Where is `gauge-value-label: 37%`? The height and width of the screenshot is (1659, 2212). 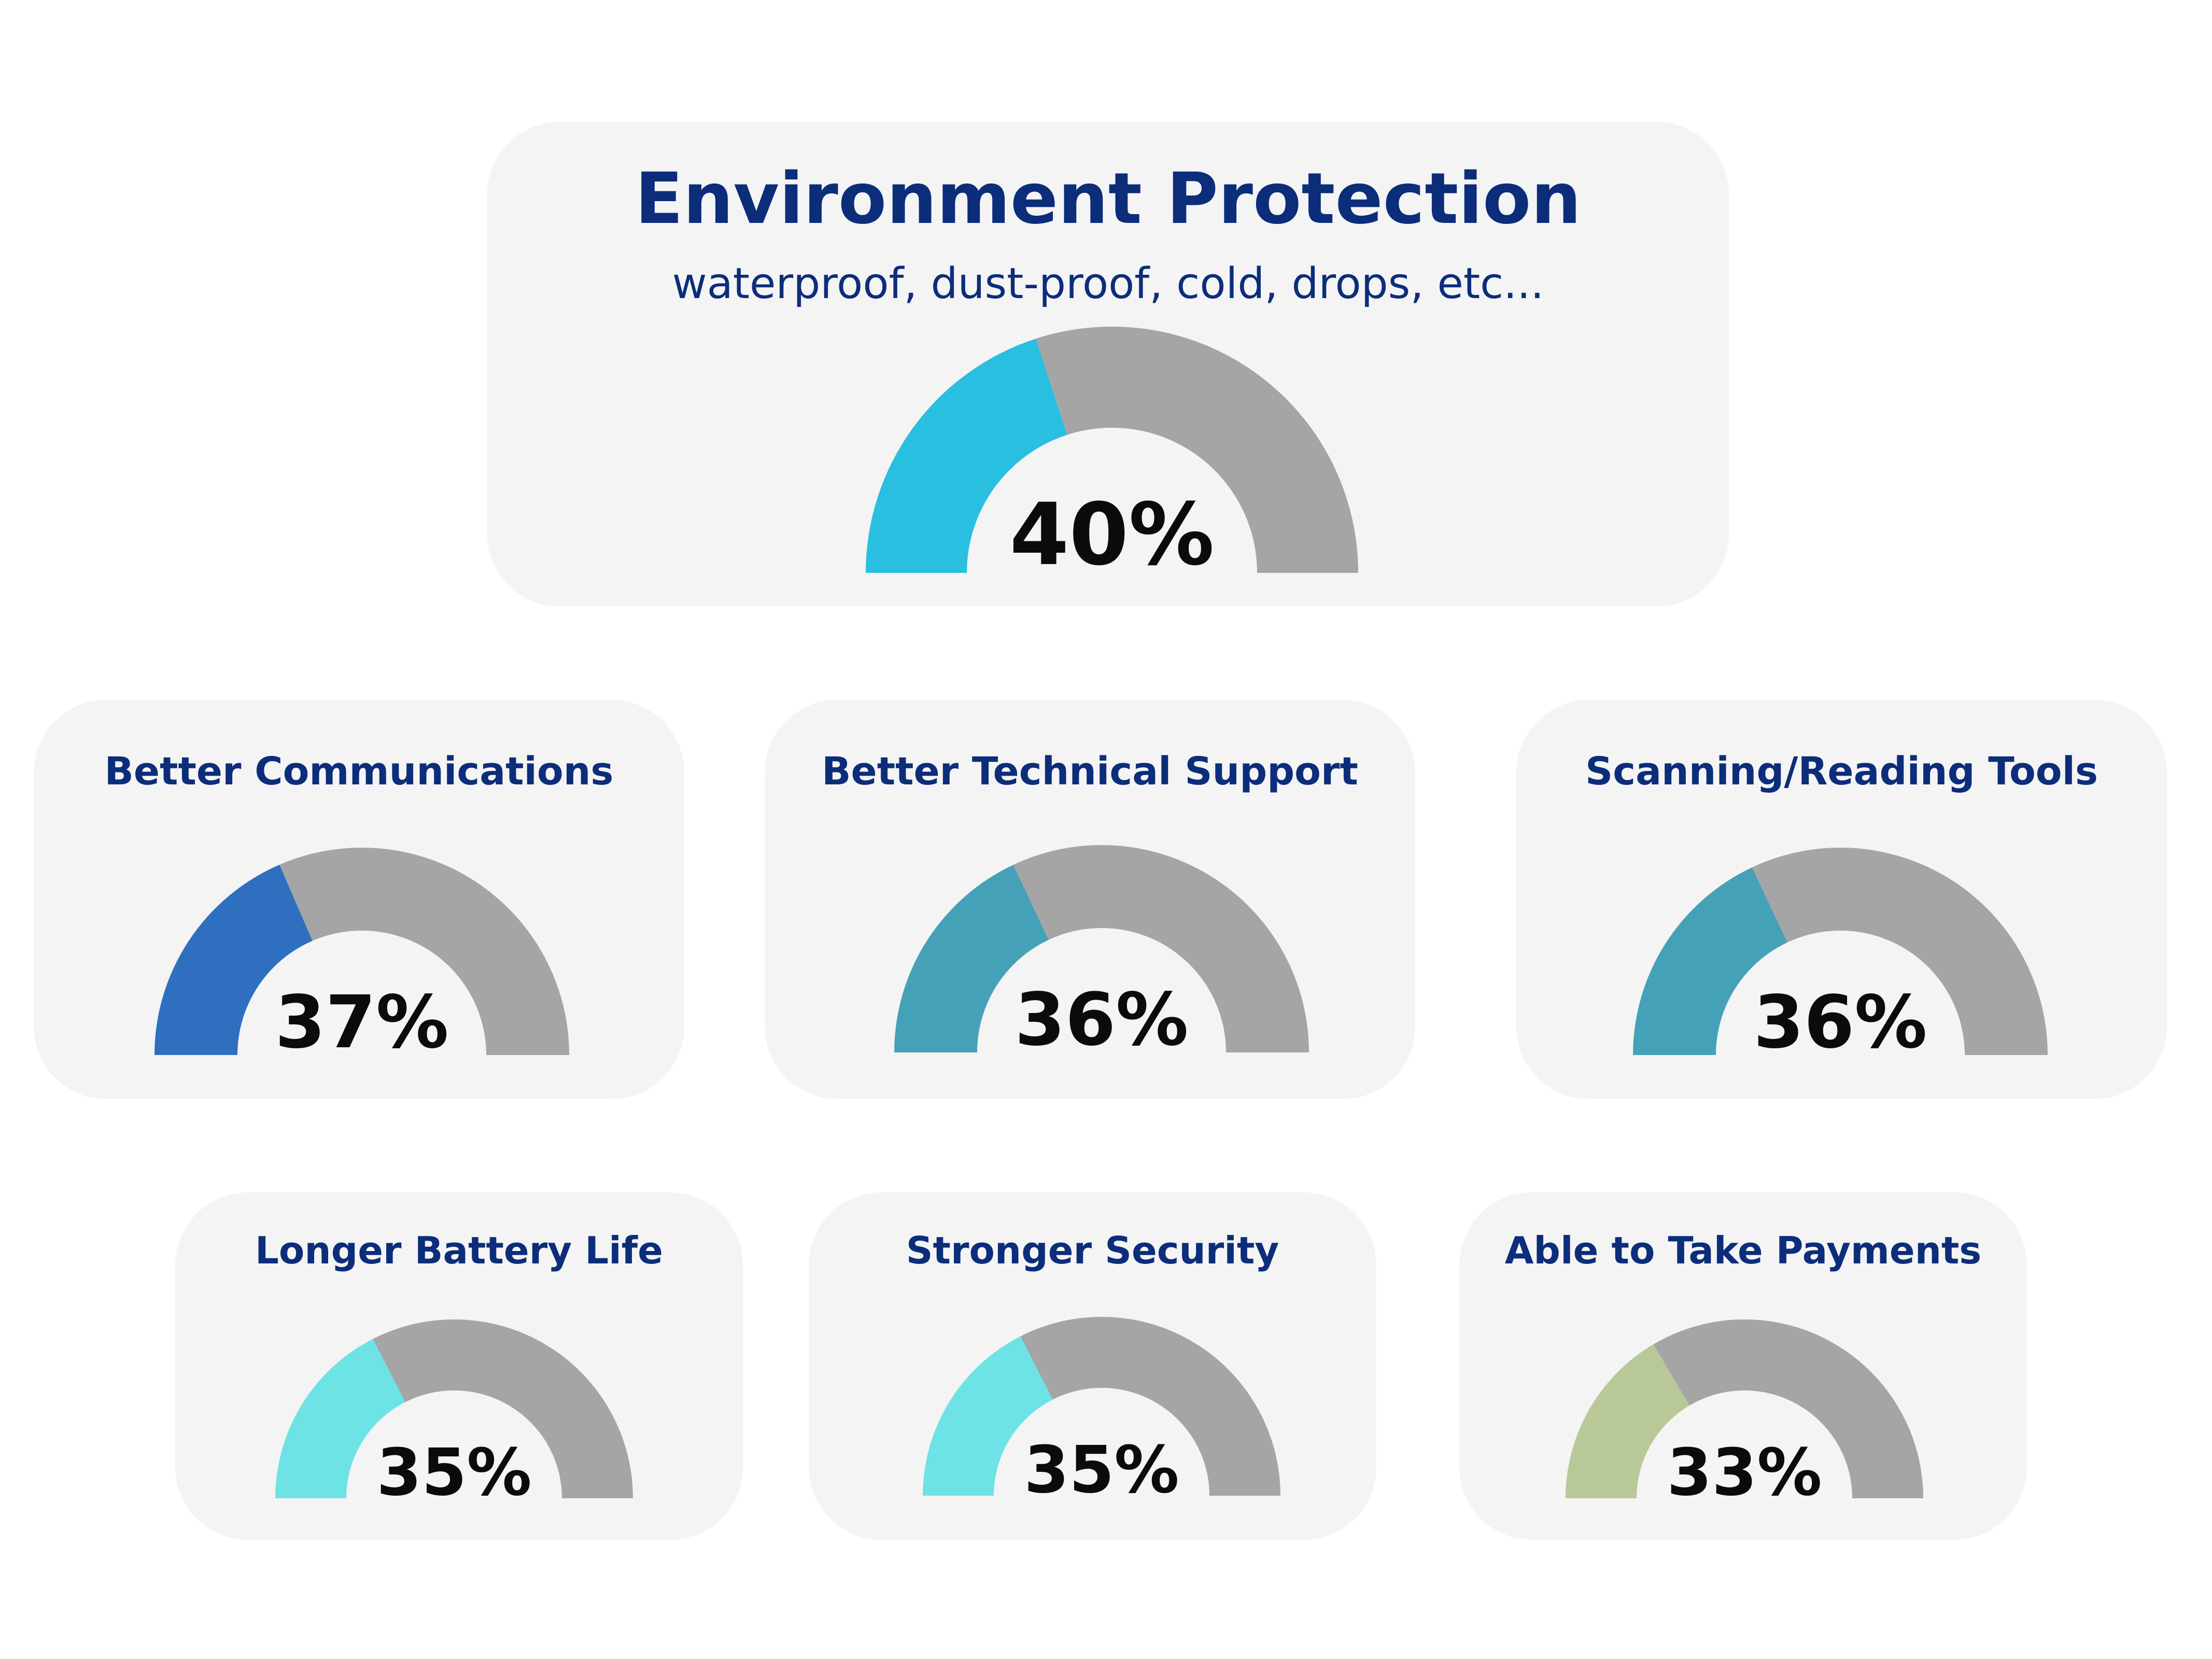
gauge-value-label: 37% is located at coordinates (361, 1022).